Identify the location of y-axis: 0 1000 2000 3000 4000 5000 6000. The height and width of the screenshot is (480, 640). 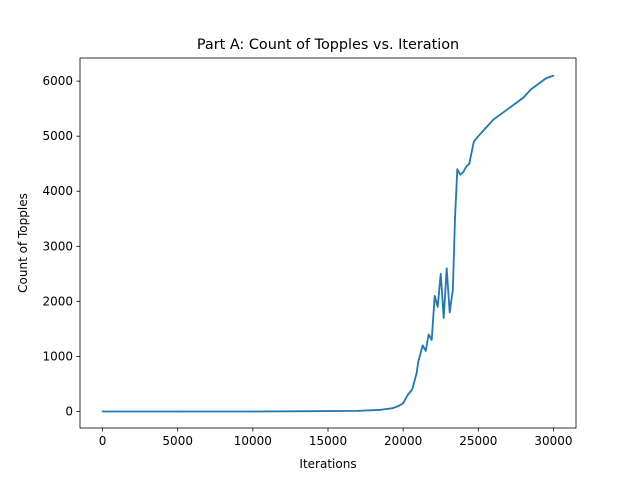
(61, 246).